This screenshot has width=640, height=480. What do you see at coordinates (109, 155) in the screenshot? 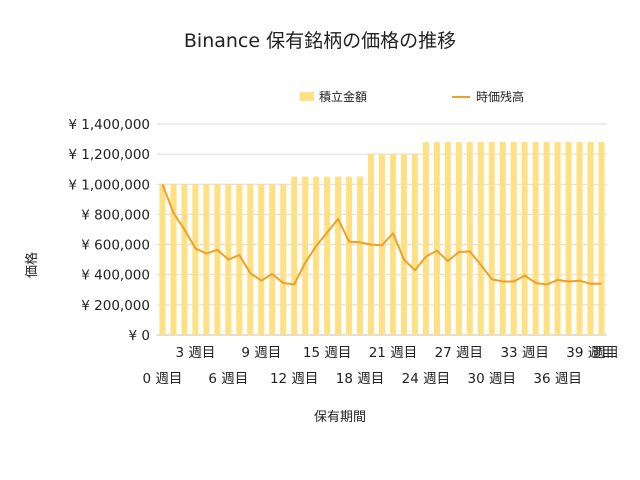
I see `y-tick-label: ¥ 1,200,000` at bounding box center [109, 155].